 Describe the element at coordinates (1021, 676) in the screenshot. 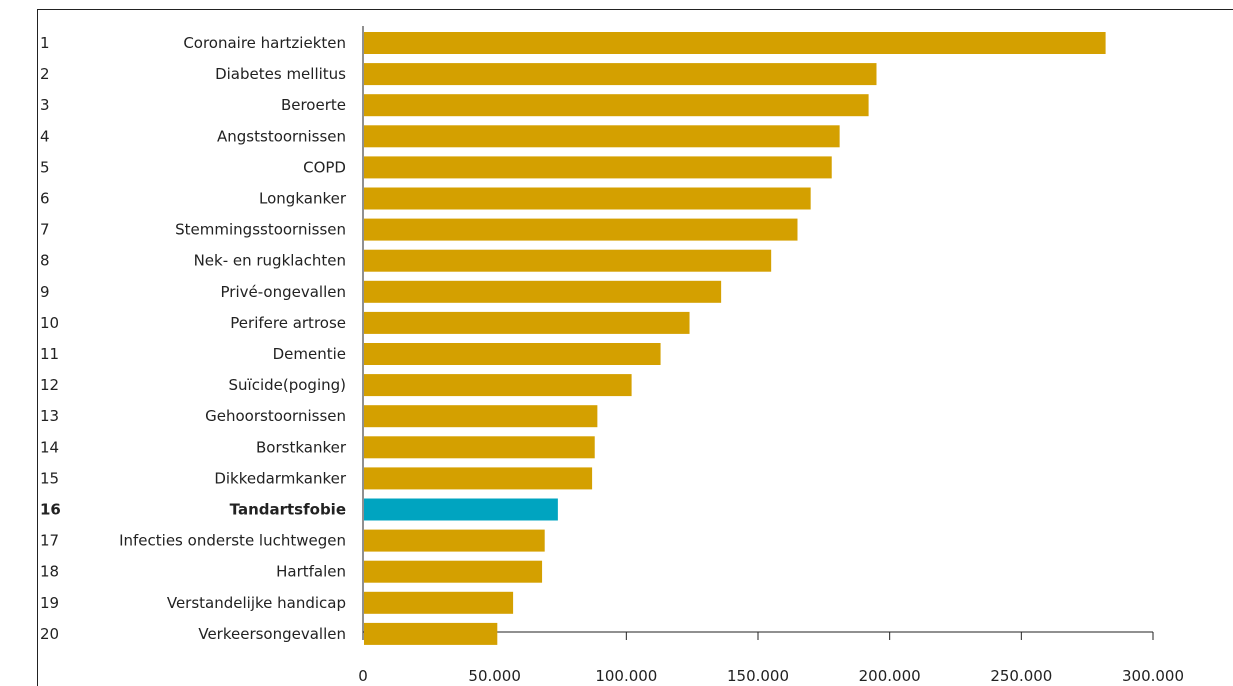

I see `x-tick-label: 250.000` at that location.